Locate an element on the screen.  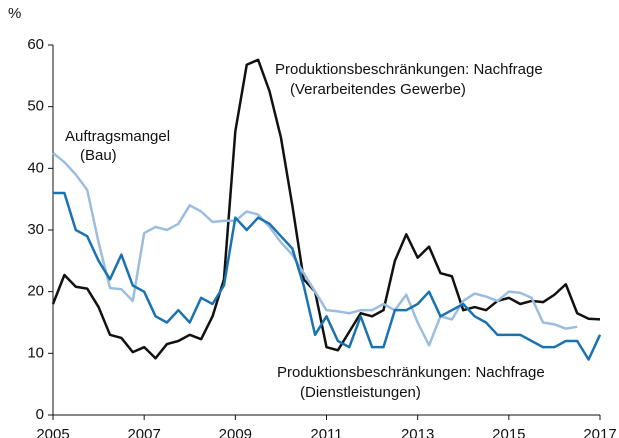
y-tick-label: 60 is located at coordinates (35, 44).